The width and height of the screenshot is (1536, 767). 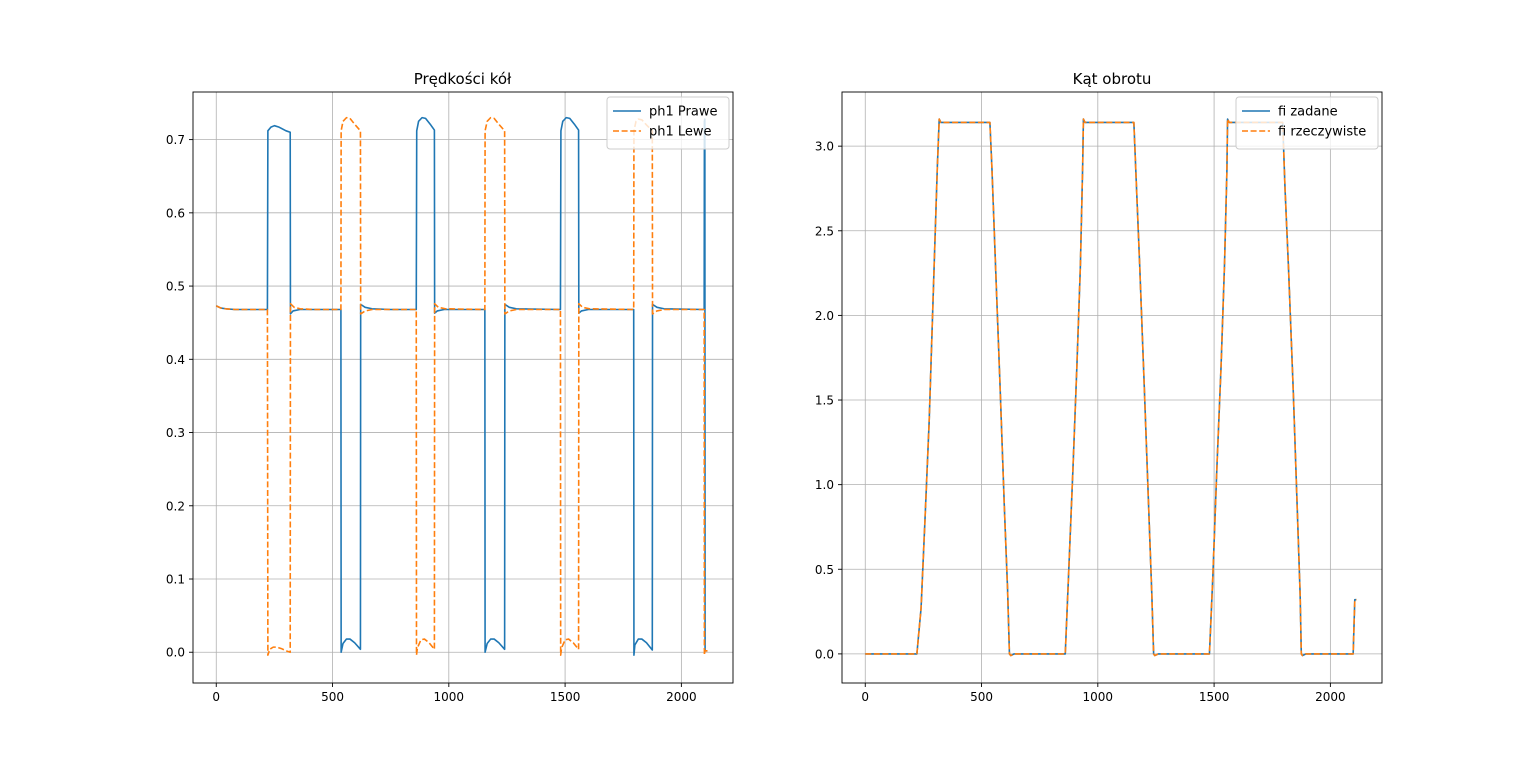 What do you see at coordinates (824, 316) in the screenshot?
I see `y-tick-label: 2.0` at bounding box center [824, 316].